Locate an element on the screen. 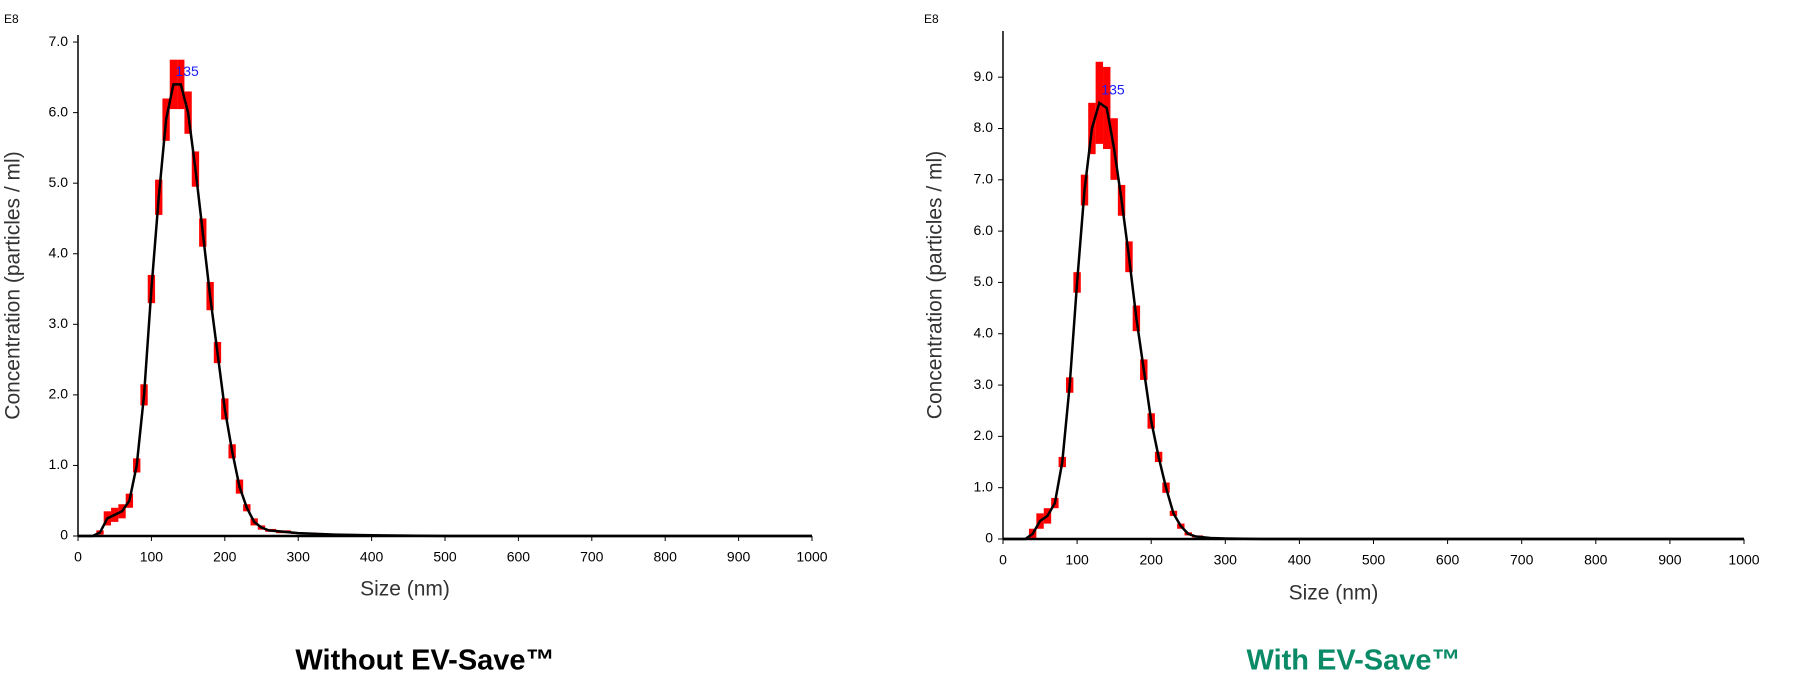 This screenshot has height=696, width=1806. caption: With EV-Save™ is located at coordinates (1353, 661).